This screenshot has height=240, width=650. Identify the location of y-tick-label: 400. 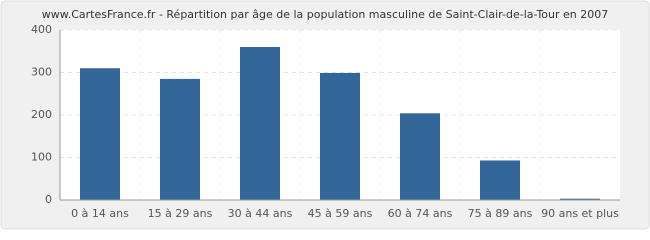
(41, 29).